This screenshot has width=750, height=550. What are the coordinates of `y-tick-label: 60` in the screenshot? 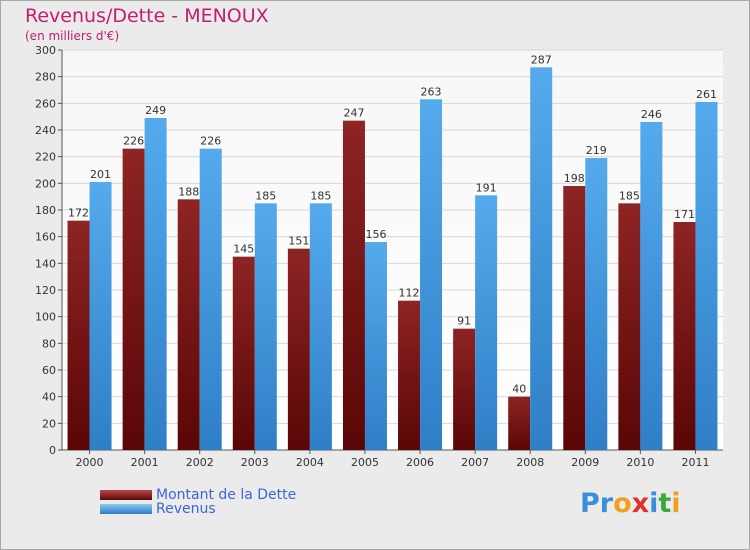 It's located at (49, 370).